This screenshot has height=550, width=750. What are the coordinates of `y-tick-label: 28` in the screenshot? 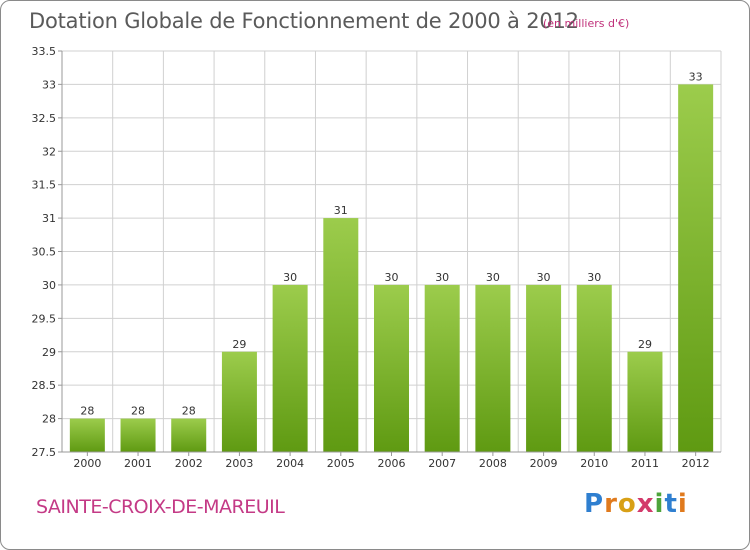 It's located at (49, 419).